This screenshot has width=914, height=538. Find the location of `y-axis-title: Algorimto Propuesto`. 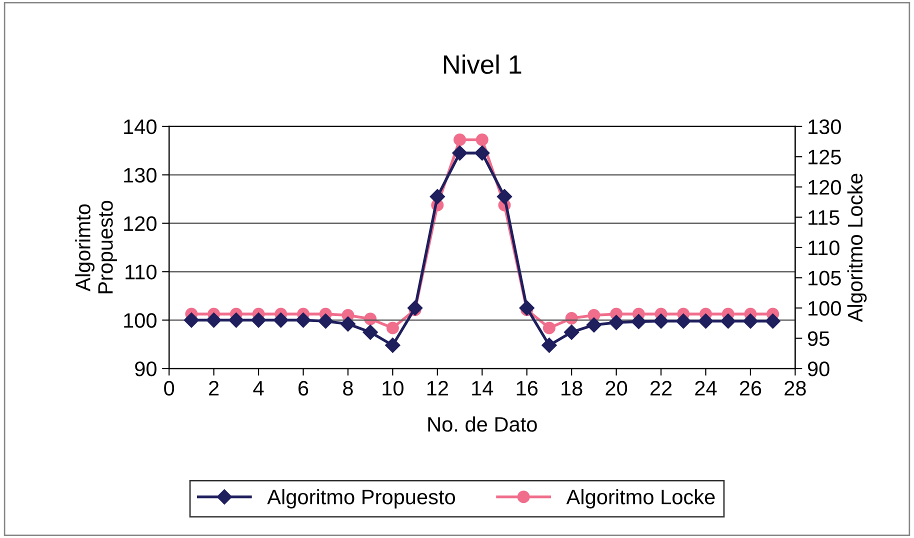

y-axis-title: Algorimto Propuesto is located at coordinates (96, 247).